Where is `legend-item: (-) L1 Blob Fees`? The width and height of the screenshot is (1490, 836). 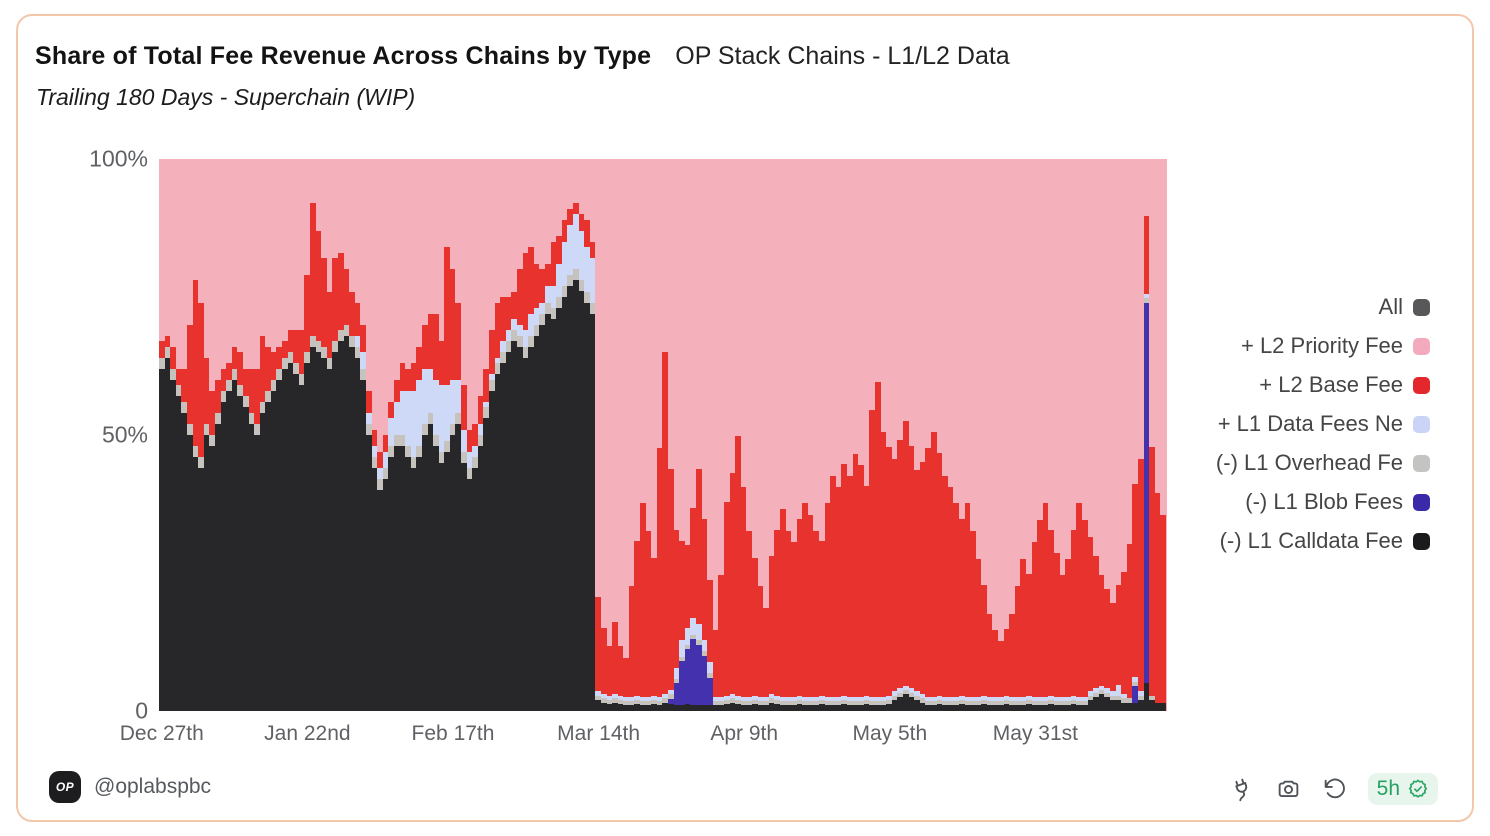 legend-item: (-) L1 Blob Fees is located at coordinates (1337, 502).